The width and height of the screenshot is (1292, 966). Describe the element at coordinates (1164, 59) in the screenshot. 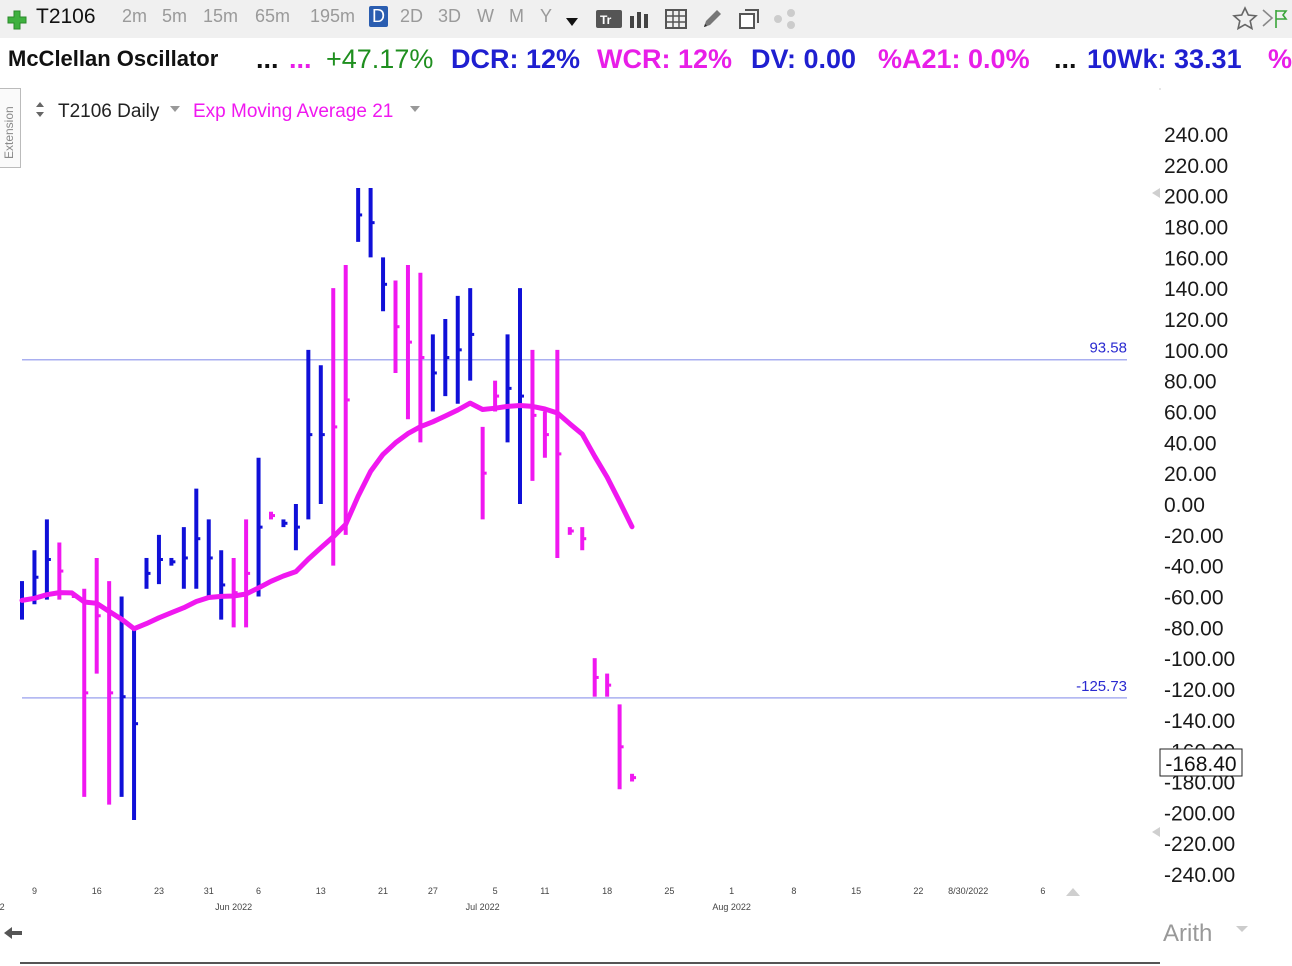

I see `info-10wk: 10Wk: 33.31` at that location.